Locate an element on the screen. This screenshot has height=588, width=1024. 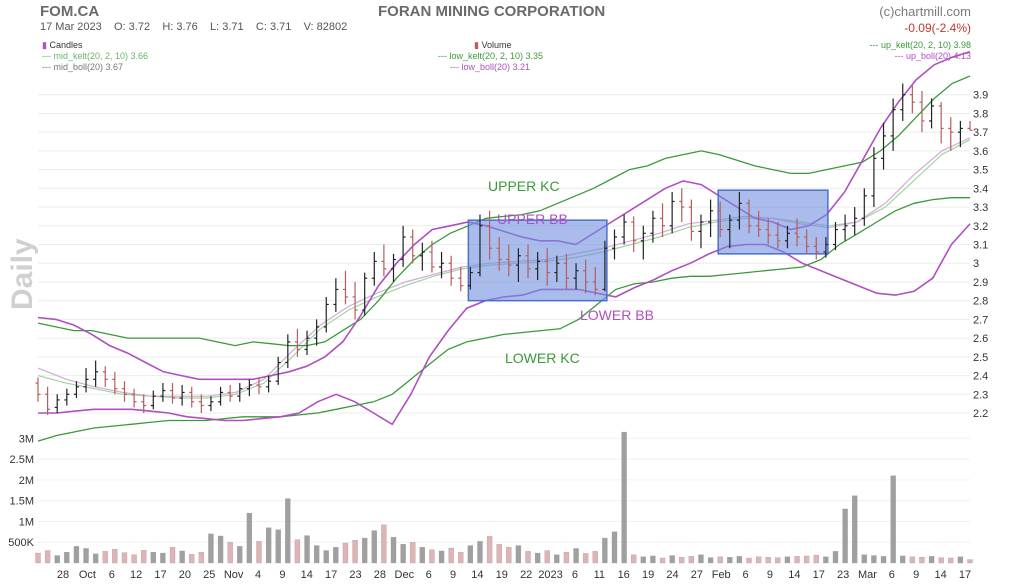
date-tick-label: 4 is located at coordinates (258, 575).